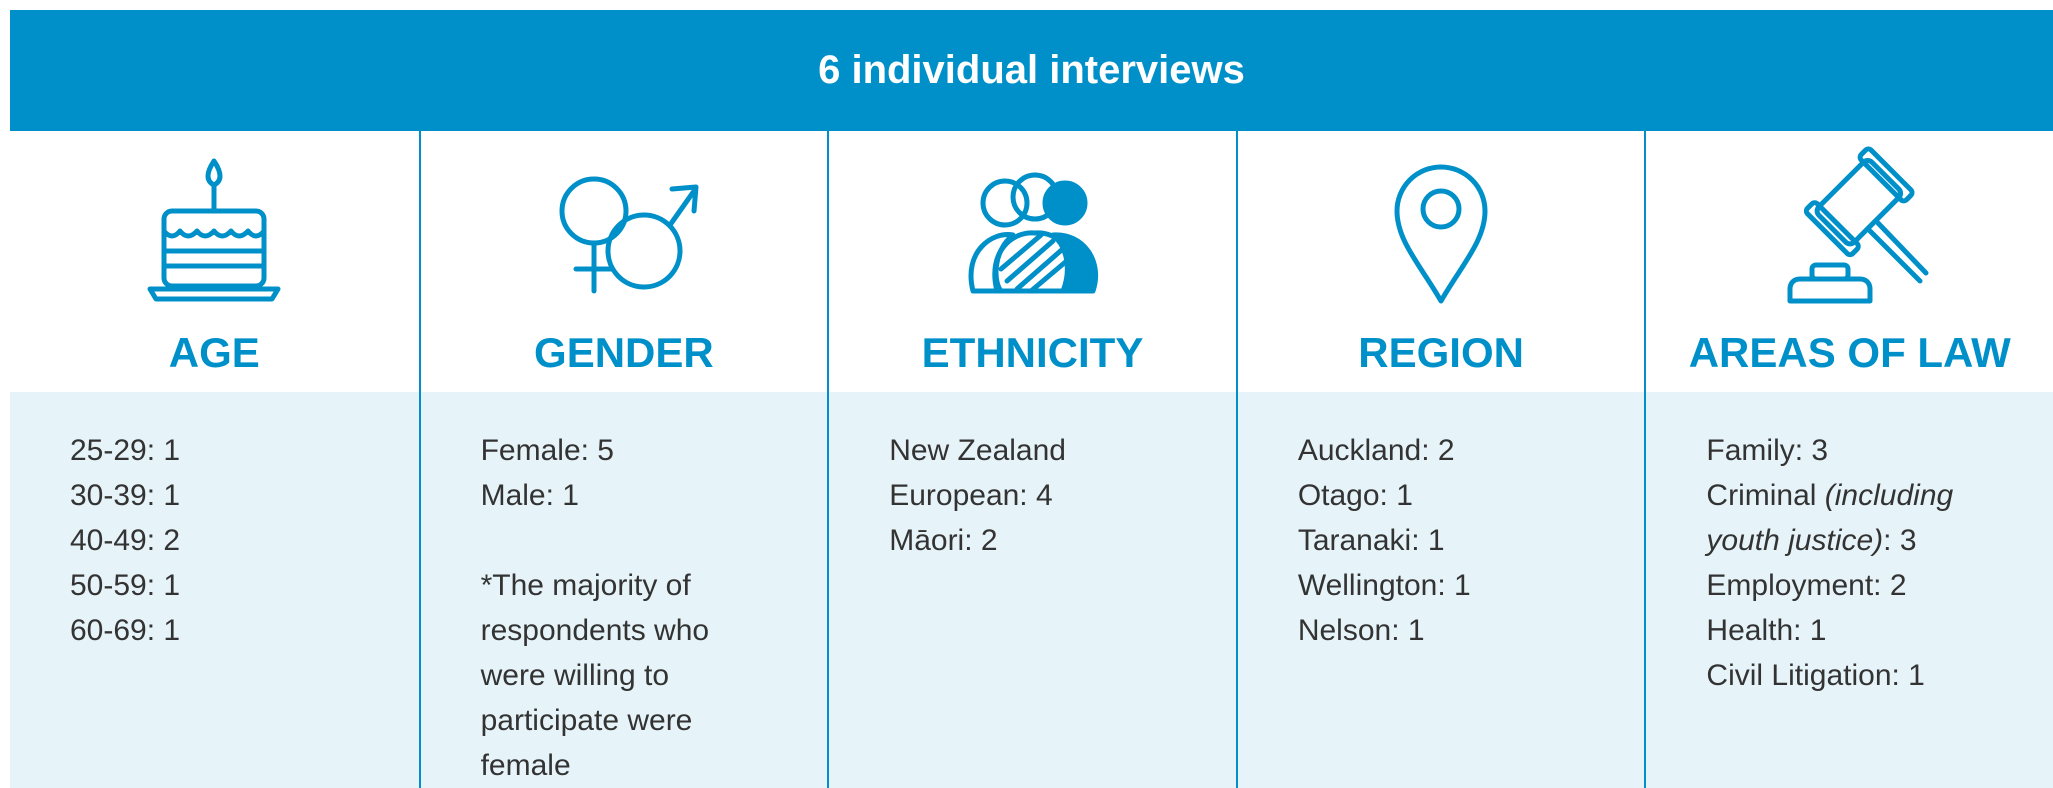  What do you see at coordinates (1371, 540) in the screenshot?
I see `item-text: Taranaki: 1` at bounding box center [1371, 540].